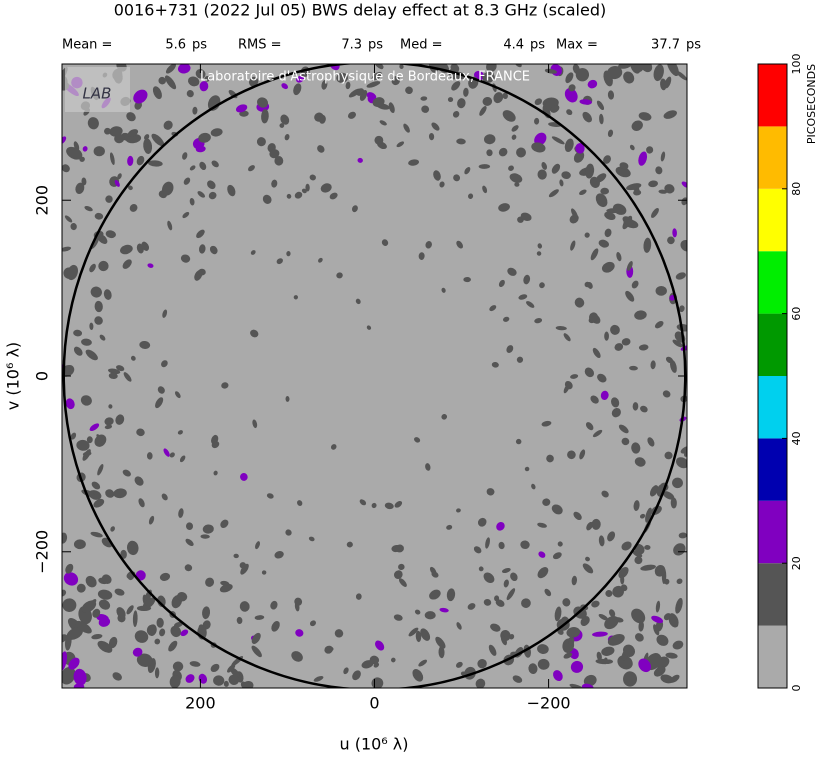 The image size is (815, 760). Describe the element at coordinates (87, 45) in the screenshot. I see `stat-label: Mean =` at that location.